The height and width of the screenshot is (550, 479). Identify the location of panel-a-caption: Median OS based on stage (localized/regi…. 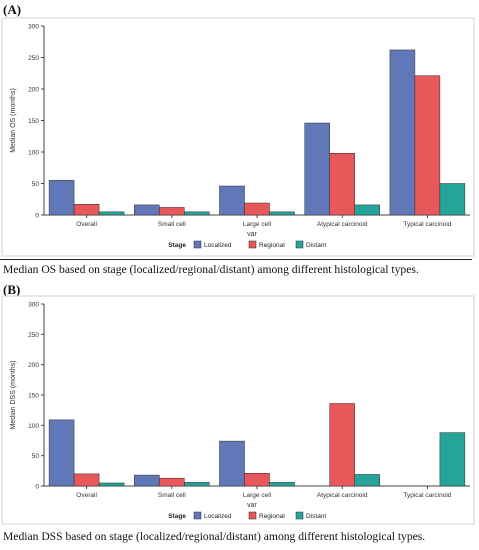
(211, 269).